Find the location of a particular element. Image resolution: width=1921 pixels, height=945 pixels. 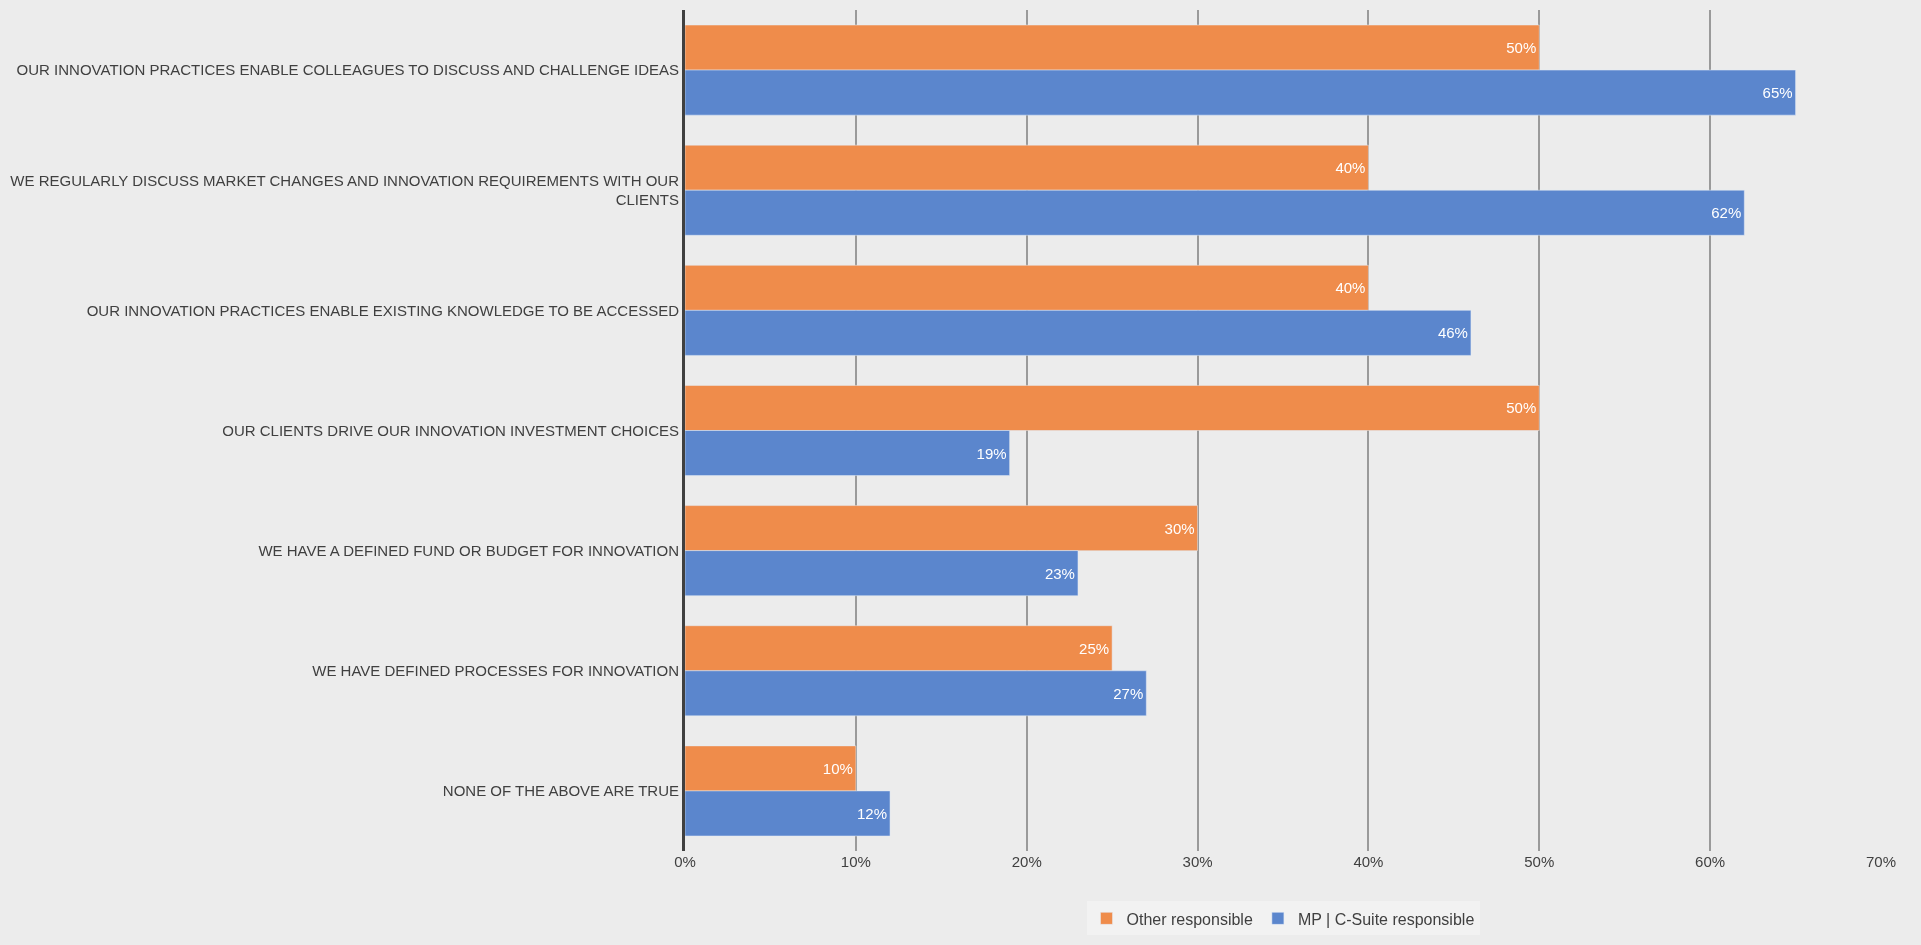

x-tick-label: 50% is located at coordinates (1539, 861).